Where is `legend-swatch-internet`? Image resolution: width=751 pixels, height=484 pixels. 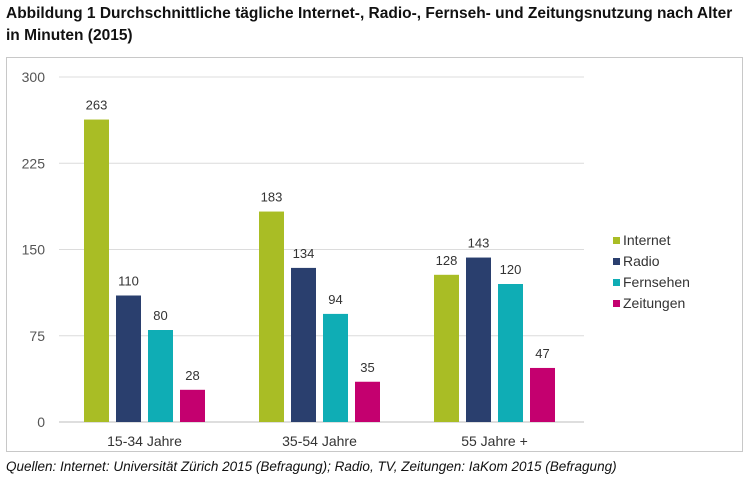
legend-swatch-internet is located at coordinates (616, 240).